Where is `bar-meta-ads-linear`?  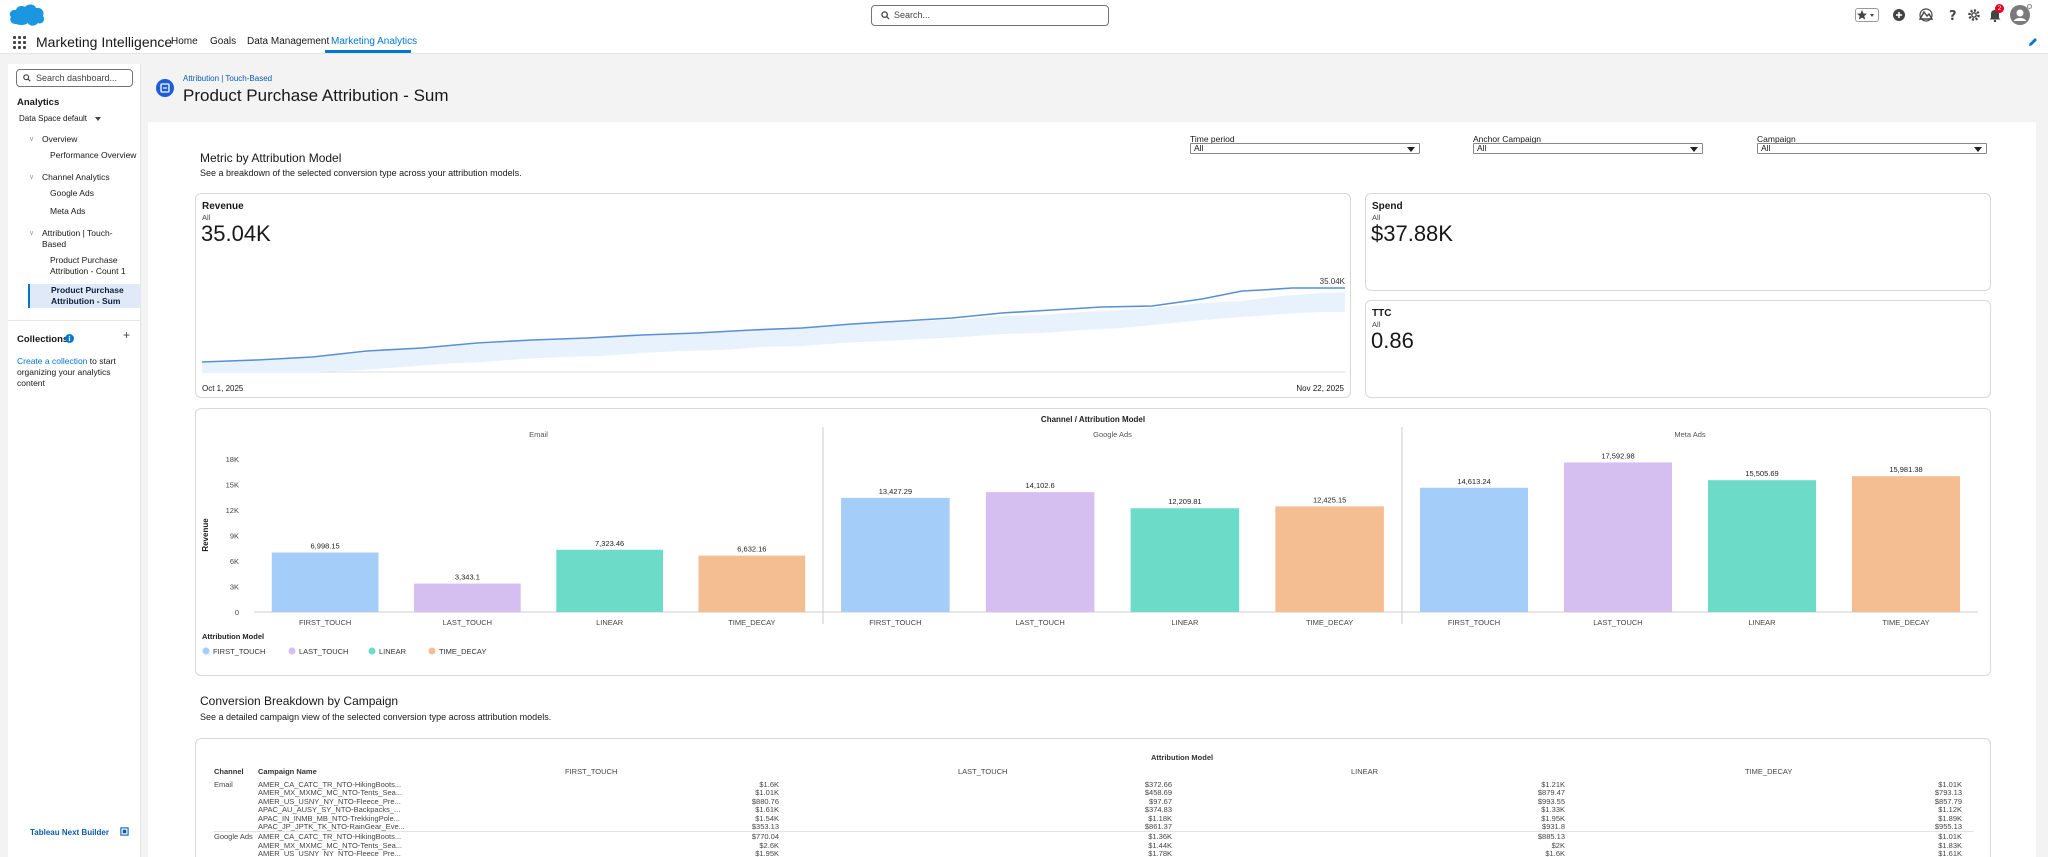
bar-meta-ads-linear is located at coordinates (1762, 546).